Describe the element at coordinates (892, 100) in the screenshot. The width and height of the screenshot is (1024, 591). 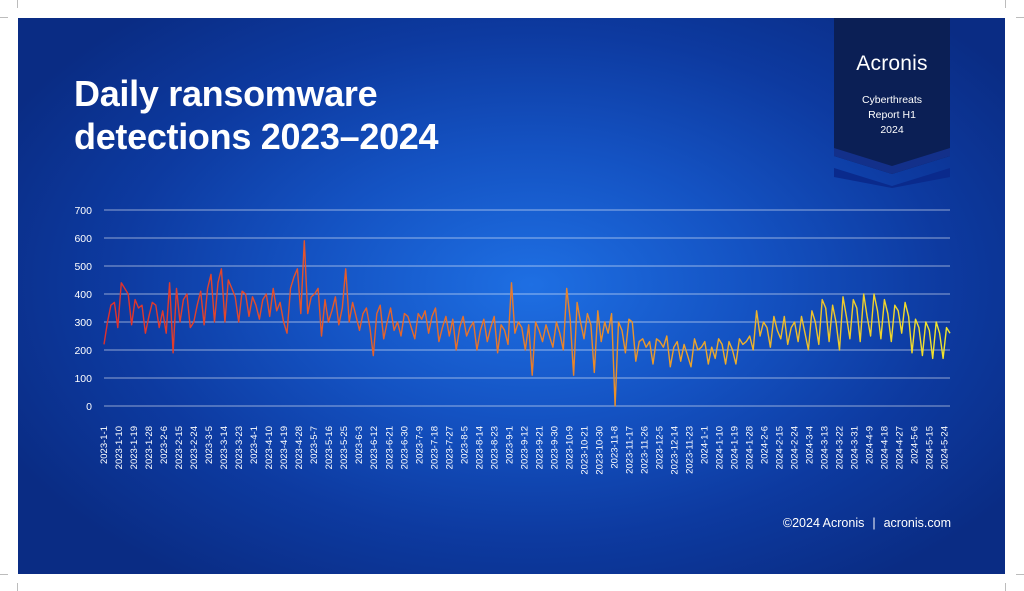
I see `badge-text-1: Cyberthreats` at that location.